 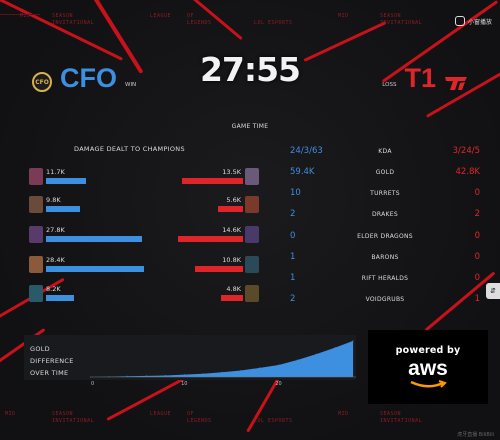 What do you see at coordinates (385, 214) in the screenshot?
I see `stat-label: DRAKES` at bounding box center [385, 214].